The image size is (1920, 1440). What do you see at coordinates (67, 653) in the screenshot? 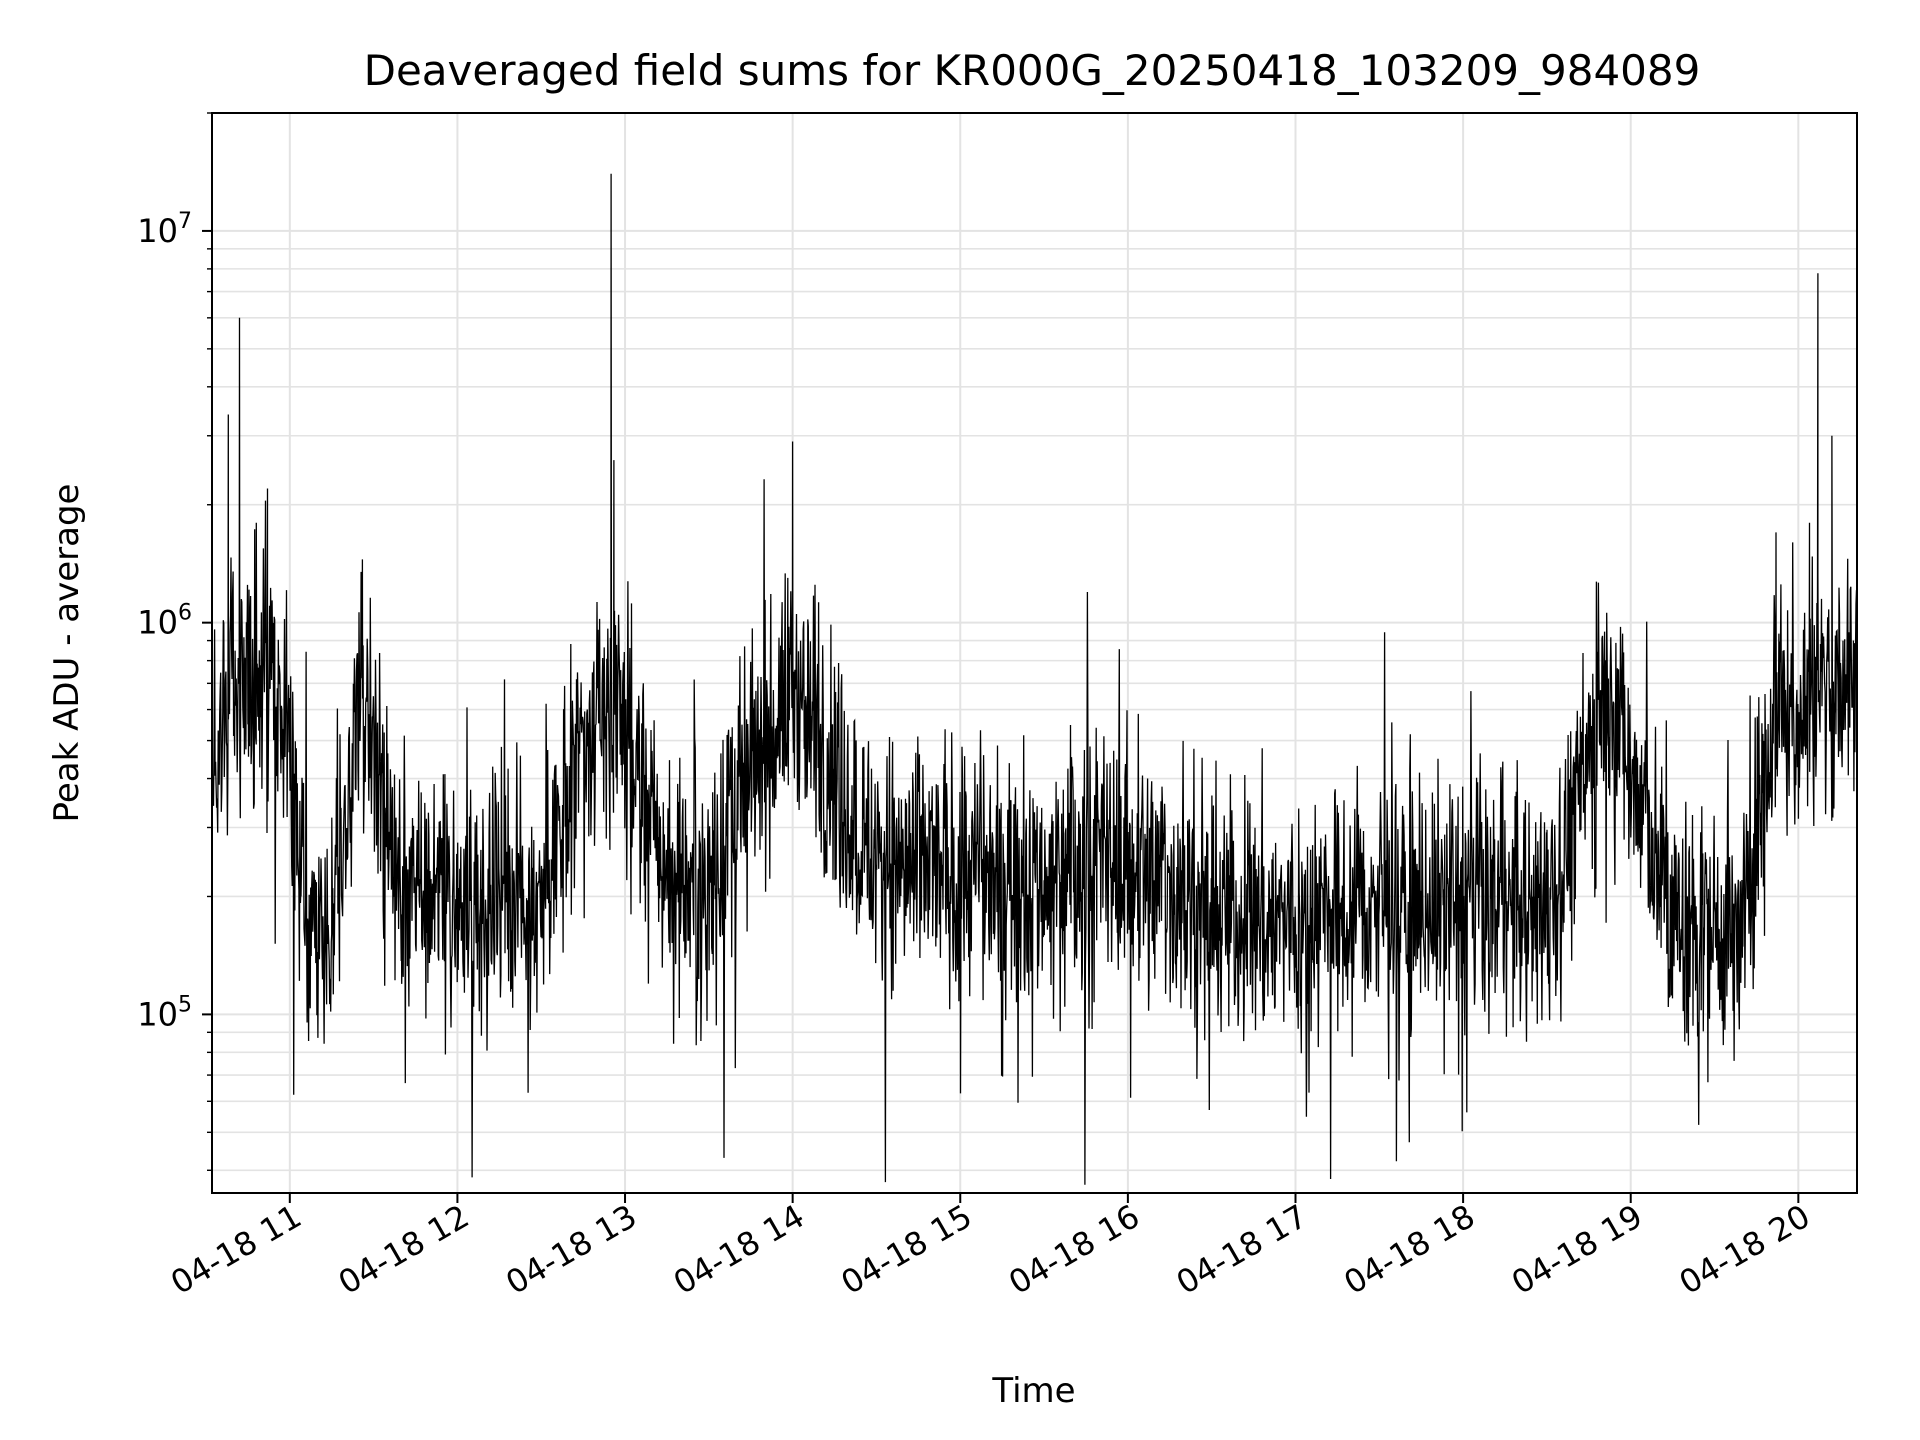
I see `y-axis-label: Peak ADU - average` at bounding box center [67, 653].